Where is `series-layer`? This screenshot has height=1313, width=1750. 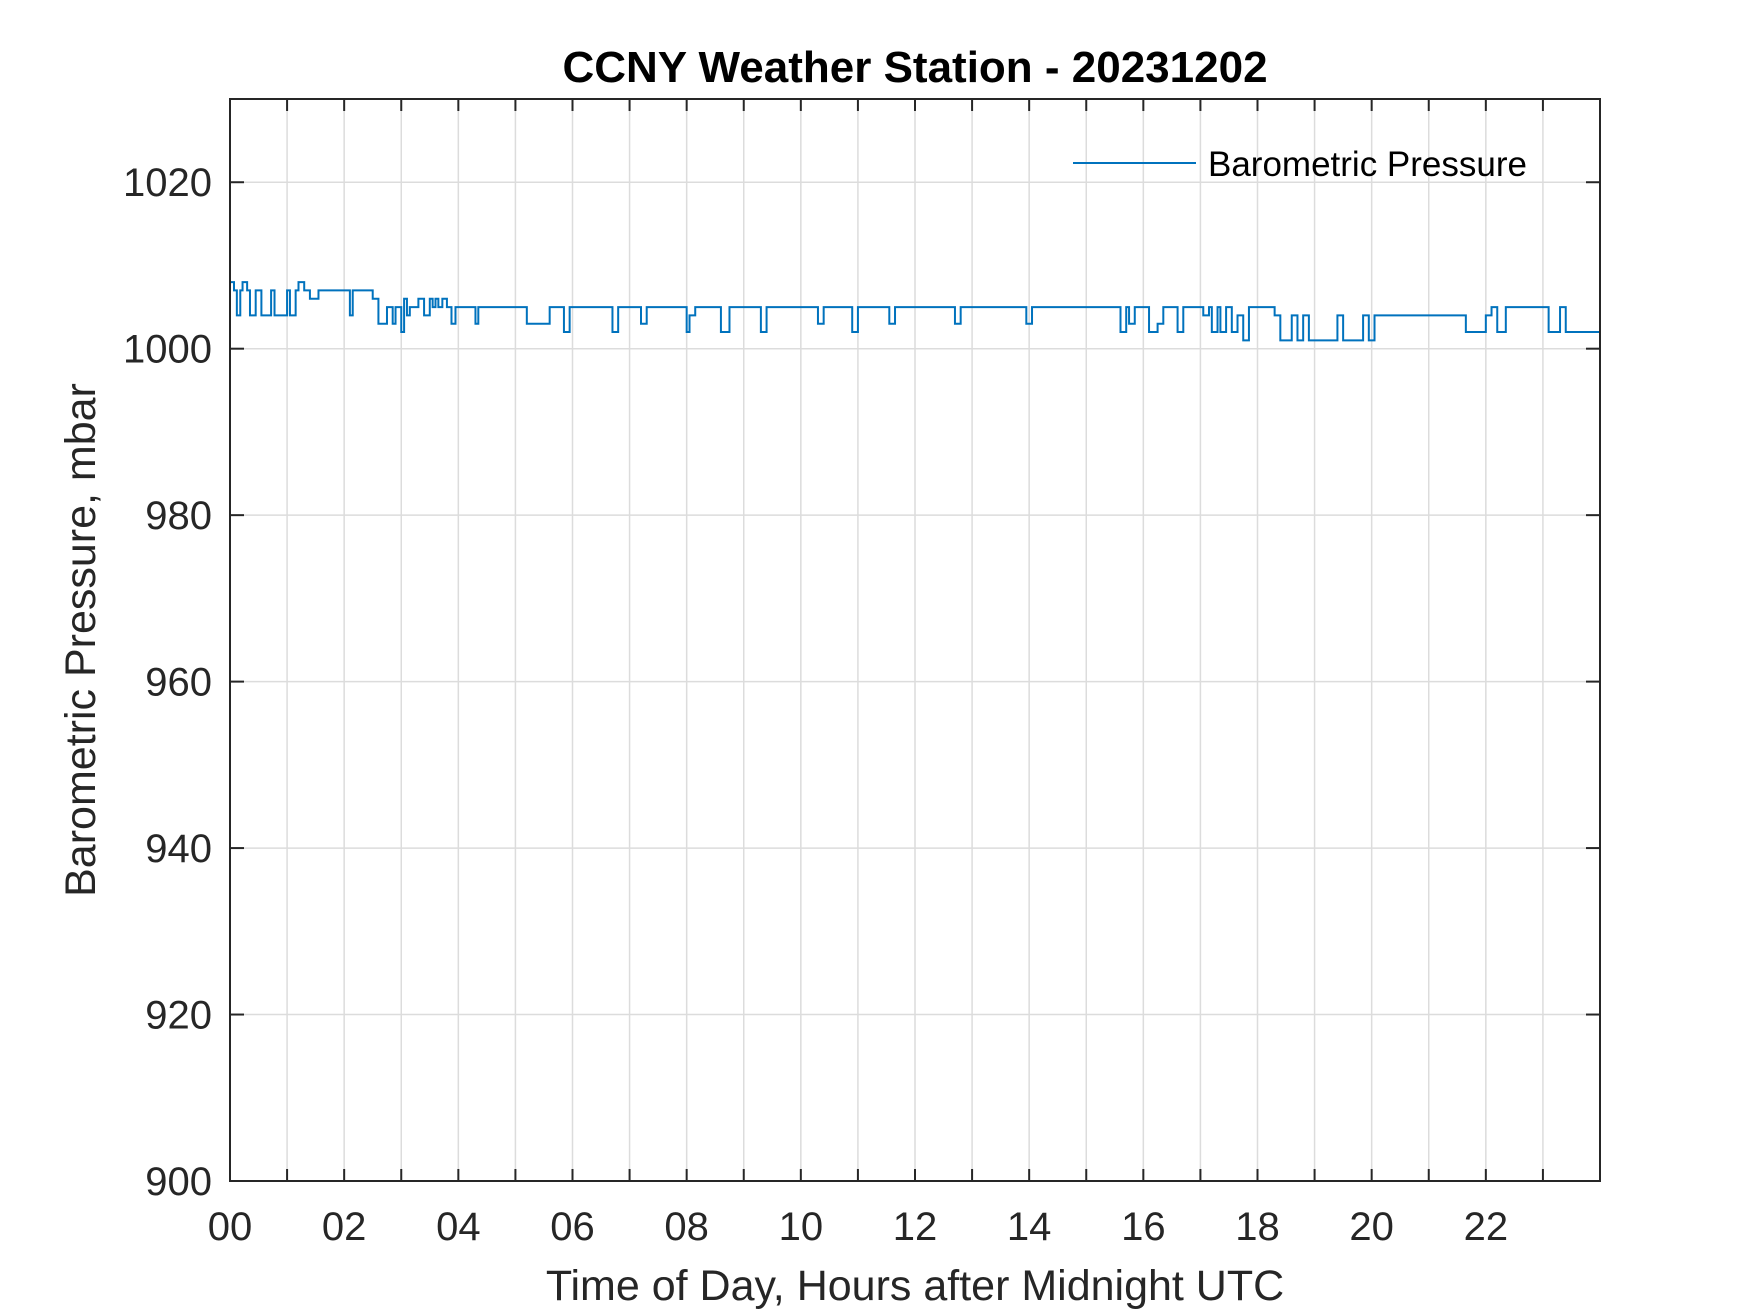 series-layer is located at coordinates (915, 311).